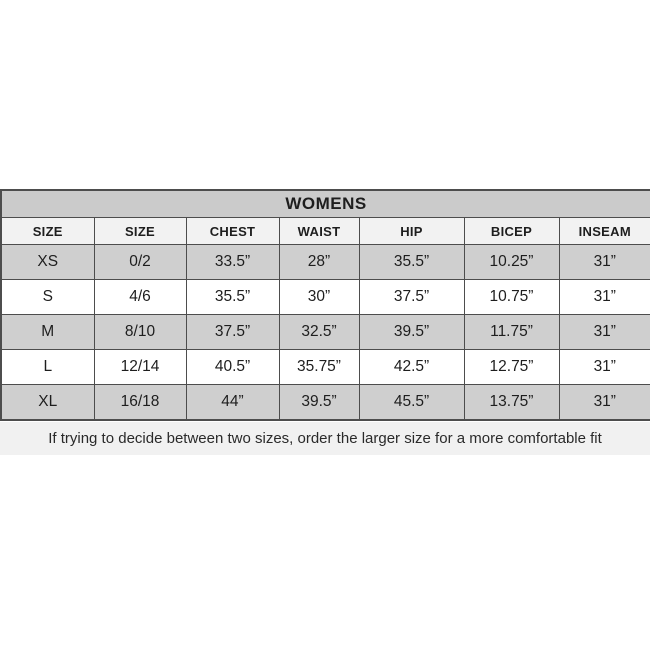 The width and height of the screenshot is (650, 650). Describe the element at coordinates (47, 297) in the screenshot. I see `table-cell: S` at that location.